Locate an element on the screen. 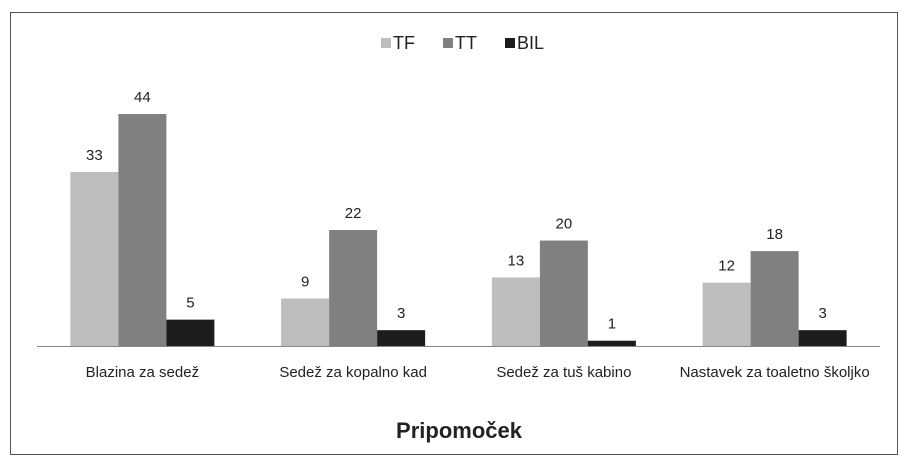 The width and height of the screenshot is (909, 463). x-tick-label: Blazina za sedež is located at coordinates (142, 372).